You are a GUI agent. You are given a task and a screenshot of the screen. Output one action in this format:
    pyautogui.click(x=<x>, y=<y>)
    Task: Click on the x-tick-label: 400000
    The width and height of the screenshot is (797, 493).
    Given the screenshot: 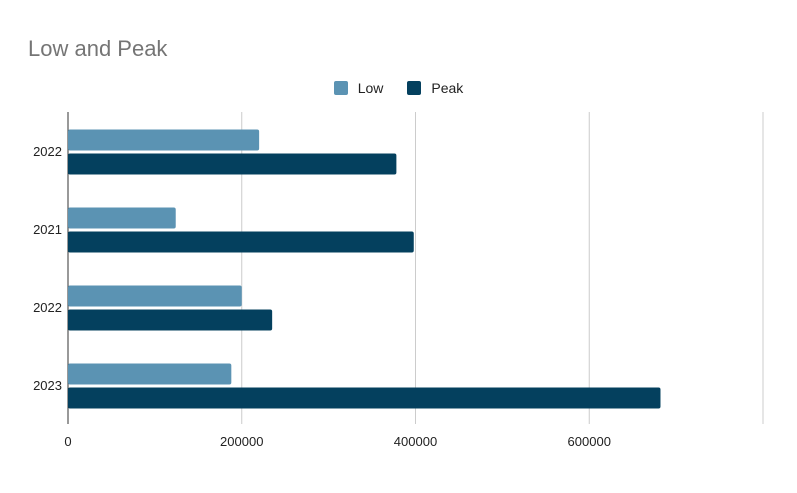 What is the action you would take?
    pyautogui.click(x=415, y=441)
    